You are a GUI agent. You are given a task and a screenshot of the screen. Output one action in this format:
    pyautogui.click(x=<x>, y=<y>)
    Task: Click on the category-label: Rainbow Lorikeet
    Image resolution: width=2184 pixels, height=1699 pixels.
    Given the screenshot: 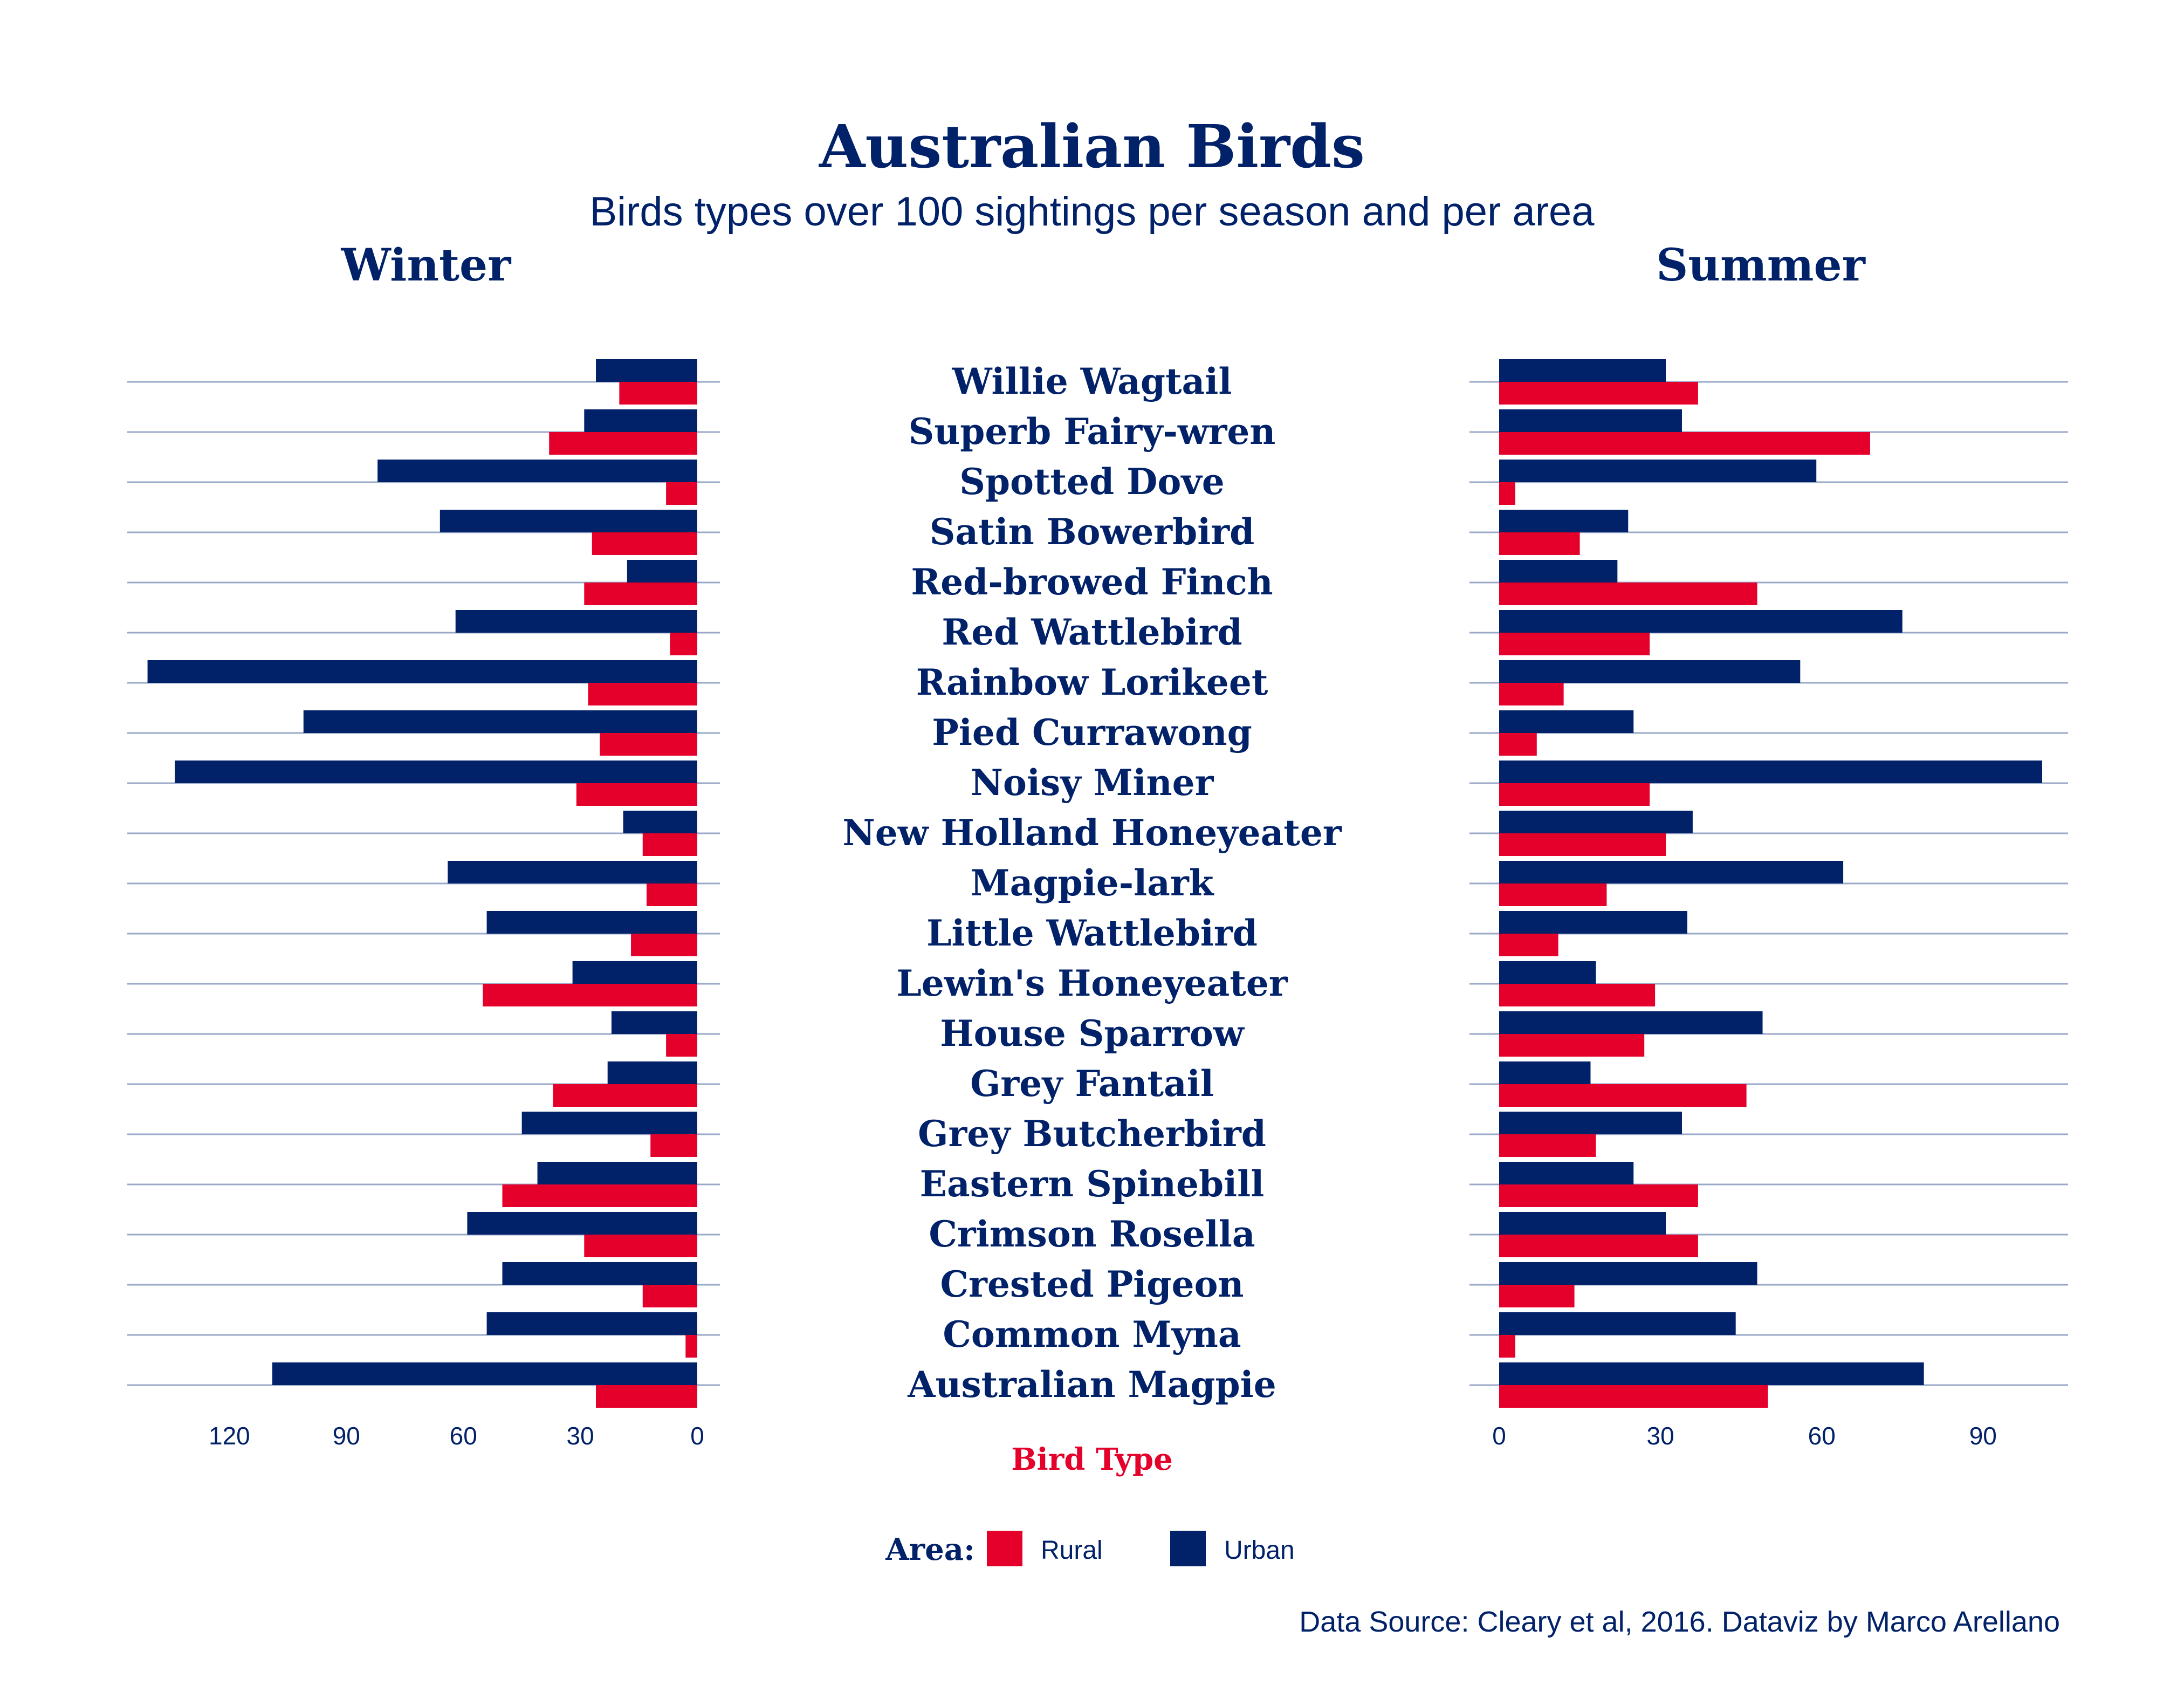 What is the action you would take?
    pyautogui.click(x=1092, y=682)
    